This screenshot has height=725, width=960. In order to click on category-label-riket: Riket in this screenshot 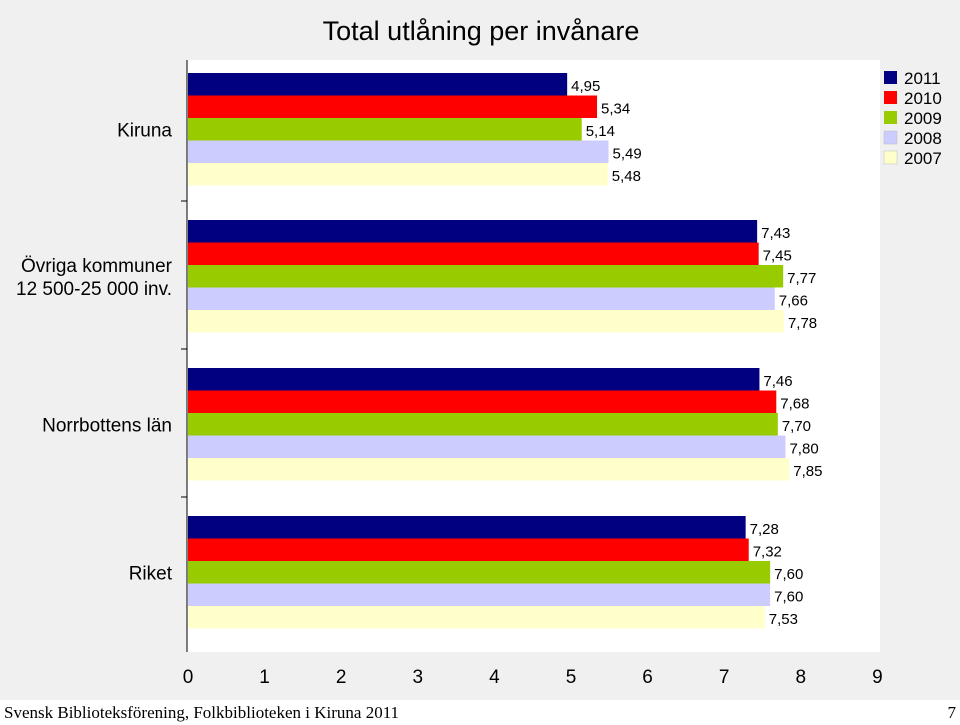, I will do `click(151, 573)`.